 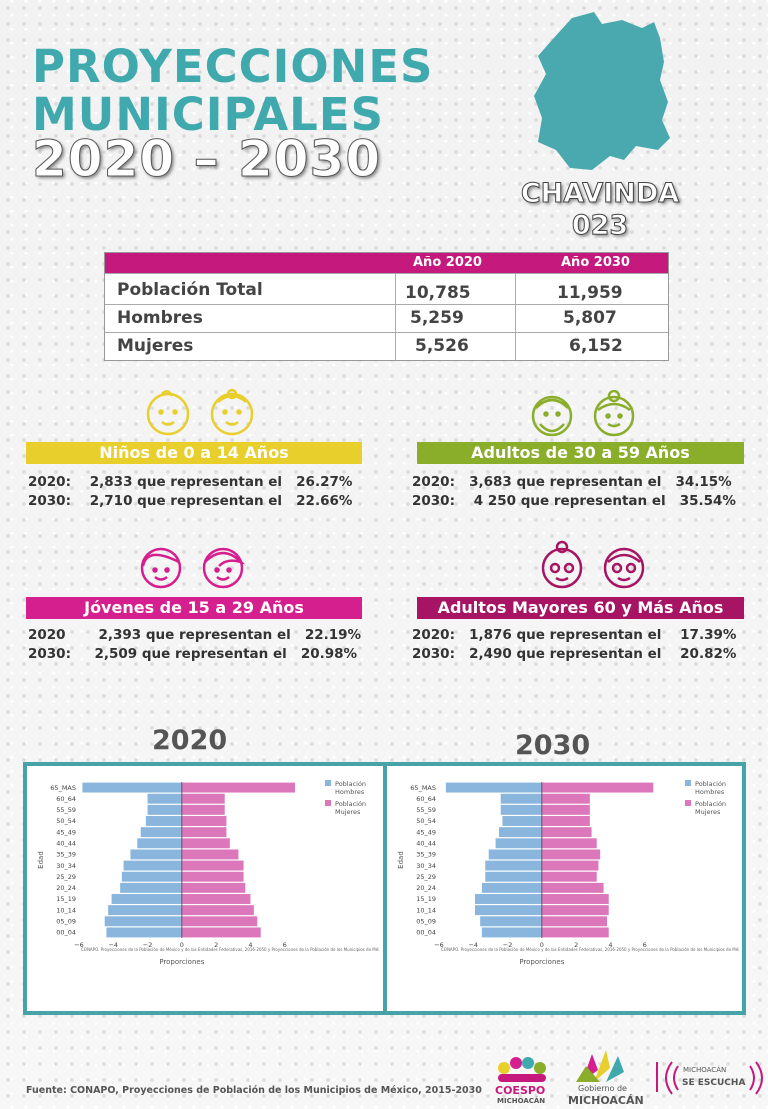 I want to click on chart-title-2030: 2030, so click(x=553, y=745).